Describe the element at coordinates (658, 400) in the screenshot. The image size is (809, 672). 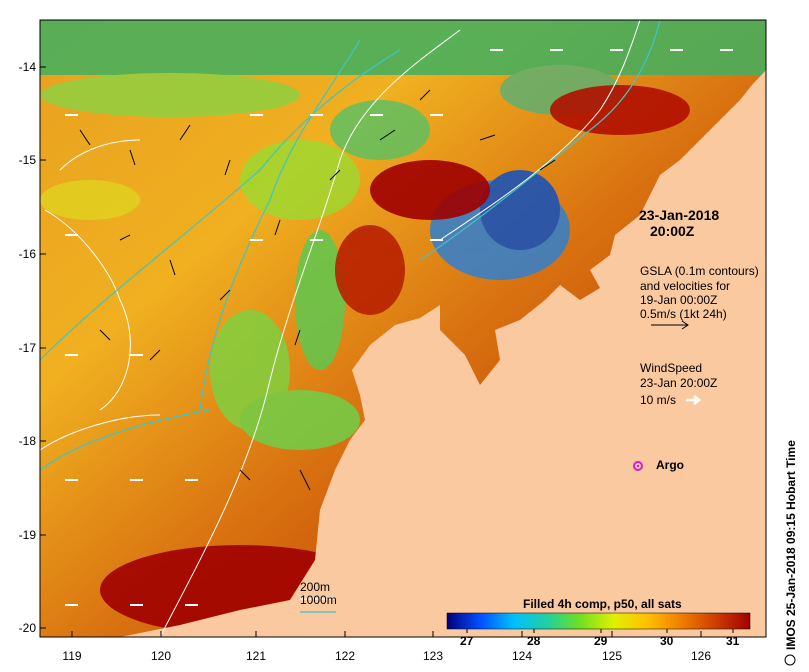
I see `wind-legend-scale: 10 m/s` at that location.